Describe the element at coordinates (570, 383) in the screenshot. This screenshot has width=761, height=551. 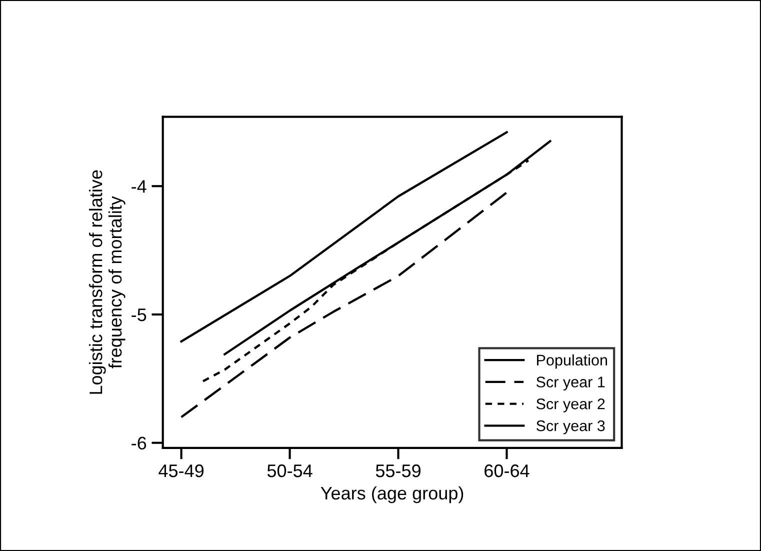
I see `legend-label: Scr year 1` at that location.